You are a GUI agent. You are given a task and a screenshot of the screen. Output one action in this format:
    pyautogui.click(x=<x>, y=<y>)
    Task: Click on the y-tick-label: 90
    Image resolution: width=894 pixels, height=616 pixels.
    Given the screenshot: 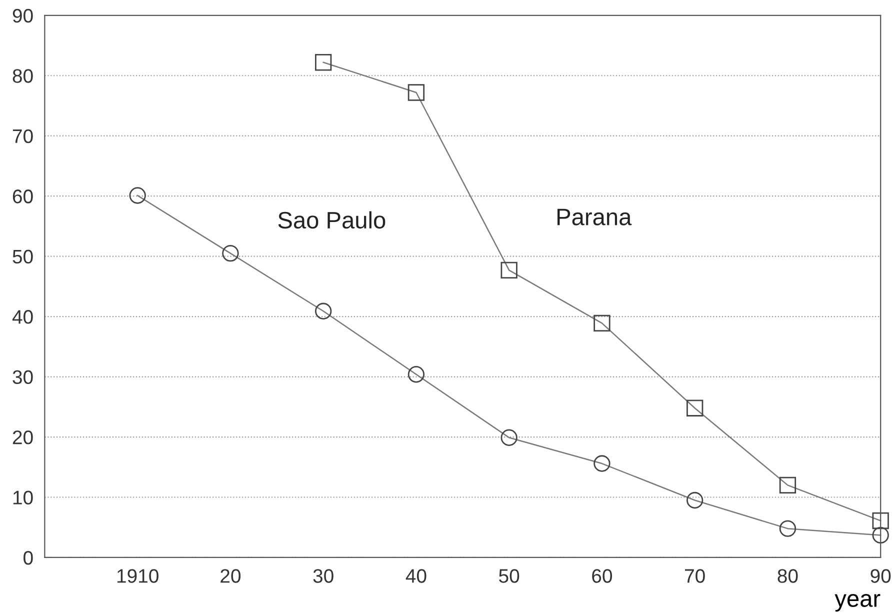 What is the action you would take?
    pyautogui.click(x=22, y=15)
    